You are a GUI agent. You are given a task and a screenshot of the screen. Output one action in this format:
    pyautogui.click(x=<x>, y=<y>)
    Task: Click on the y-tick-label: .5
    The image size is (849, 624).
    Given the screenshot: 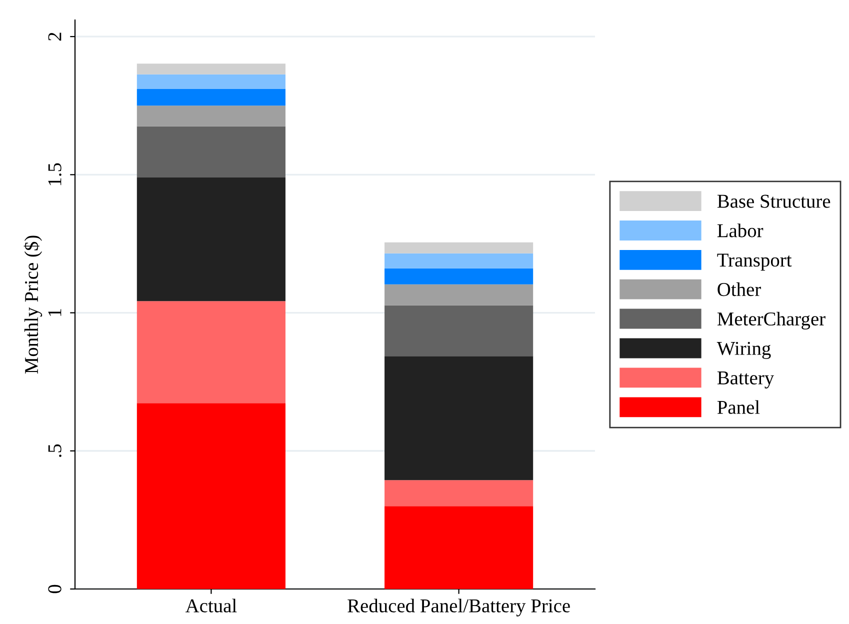 What is the action you would take?
    pyautogui.click(x=55, y=450)
    